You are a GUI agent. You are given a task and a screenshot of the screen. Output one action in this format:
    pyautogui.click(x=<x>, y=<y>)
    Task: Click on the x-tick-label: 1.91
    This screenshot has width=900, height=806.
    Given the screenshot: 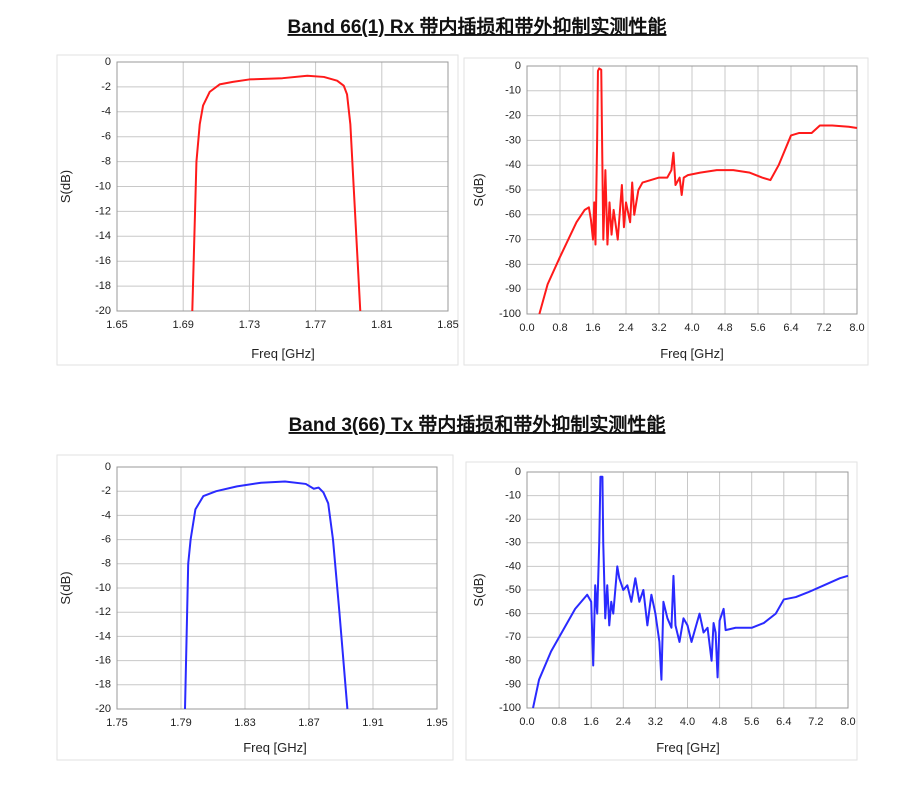 What is the action you would take?
    pyautogui.click(x=372, y=723)
    